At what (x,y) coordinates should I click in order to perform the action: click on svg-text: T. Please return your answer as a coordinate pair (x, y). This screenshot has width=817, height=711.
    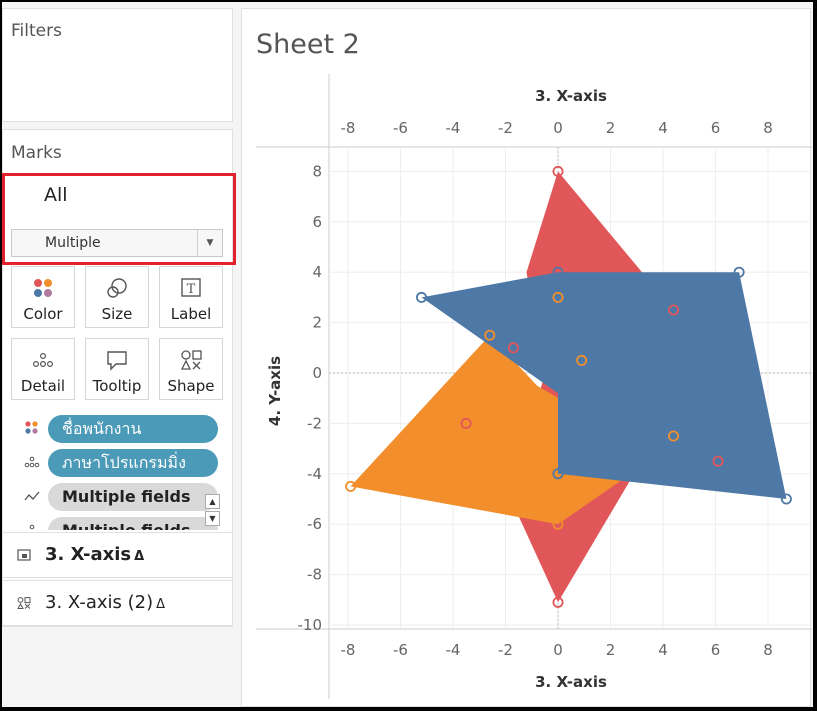
    Looking at the image, I should click on (191, 289).